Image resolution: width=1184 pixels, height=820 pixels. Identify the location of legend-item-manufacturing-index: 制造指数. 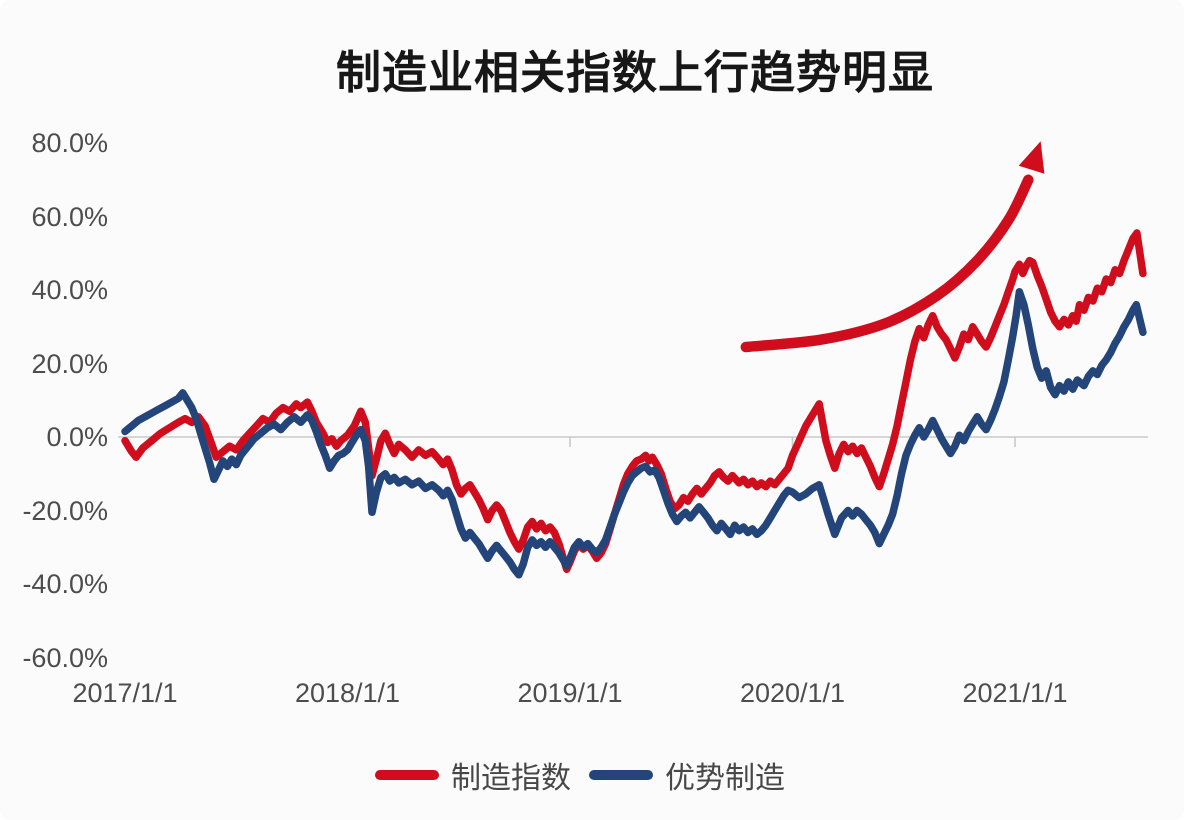
(473, 775).